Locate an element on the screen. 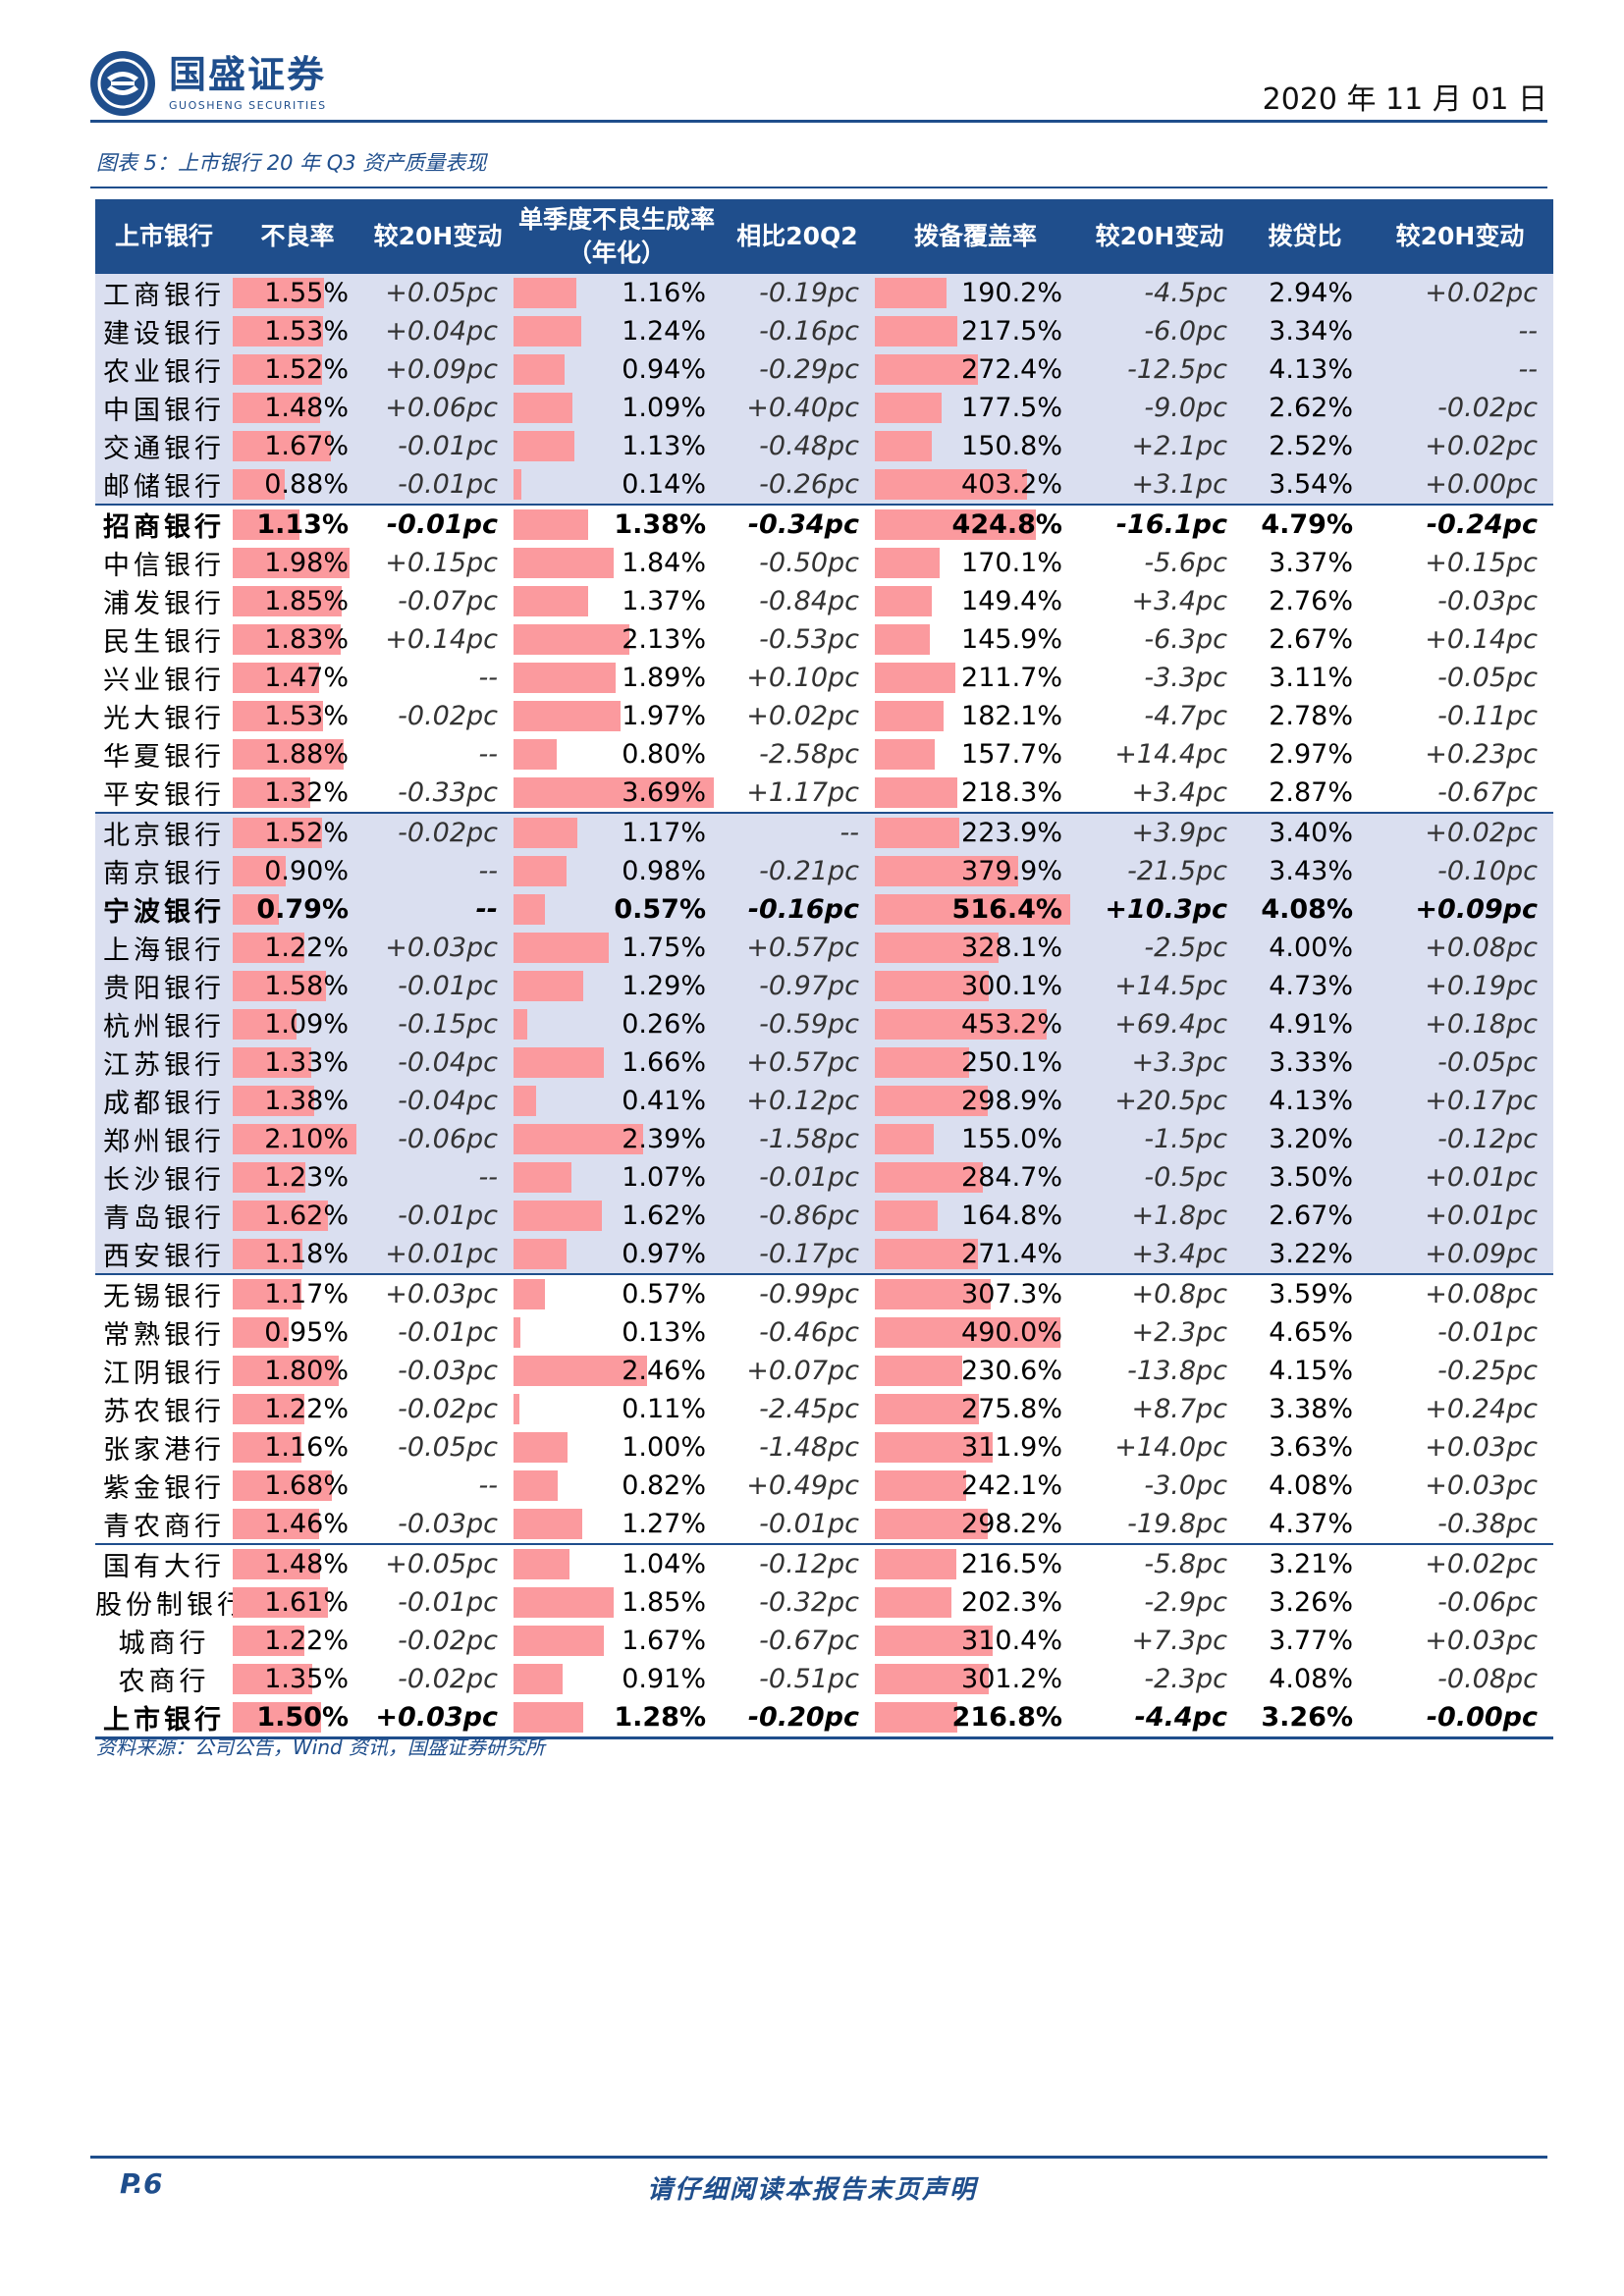  npl-generation-value: 0.97% is located at coordinates (664, 1254).